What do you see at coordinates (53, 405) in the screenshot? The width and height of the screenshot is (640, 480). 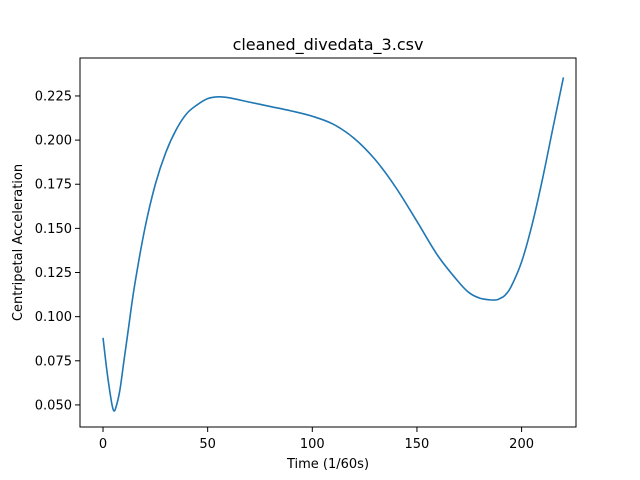 I see `y-tick-label: 0.050` at bounding box center [53, 405].